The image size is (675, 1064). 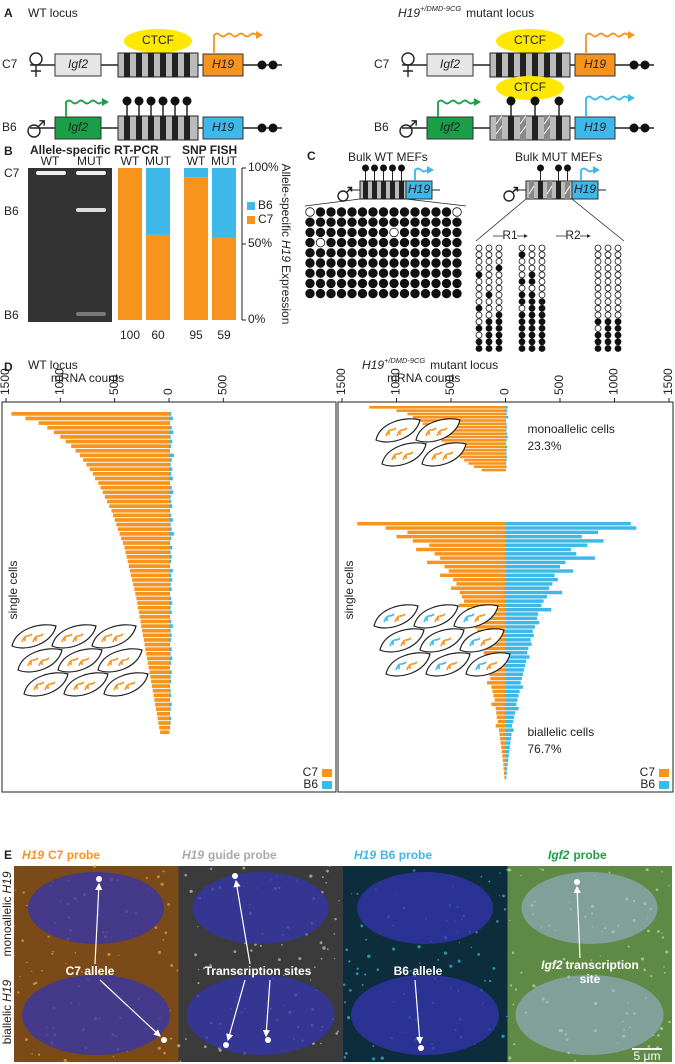 What do you see at coordinates (98, 923) in the screenshot?
I see `annotation-arrow` at bounding box center [98, 923].